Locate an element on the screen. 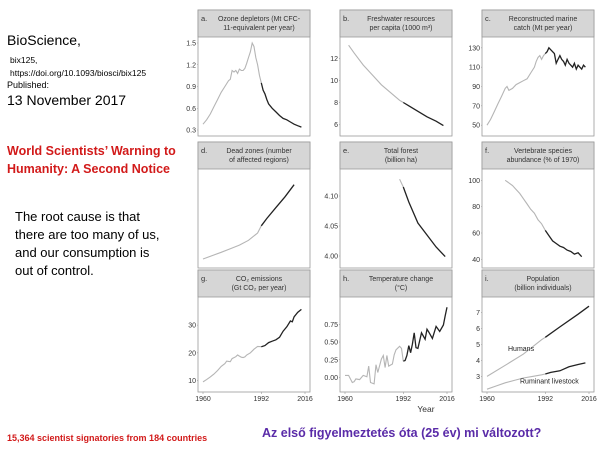  panel-title-line: Total forest is located at coordinates (401, 151).